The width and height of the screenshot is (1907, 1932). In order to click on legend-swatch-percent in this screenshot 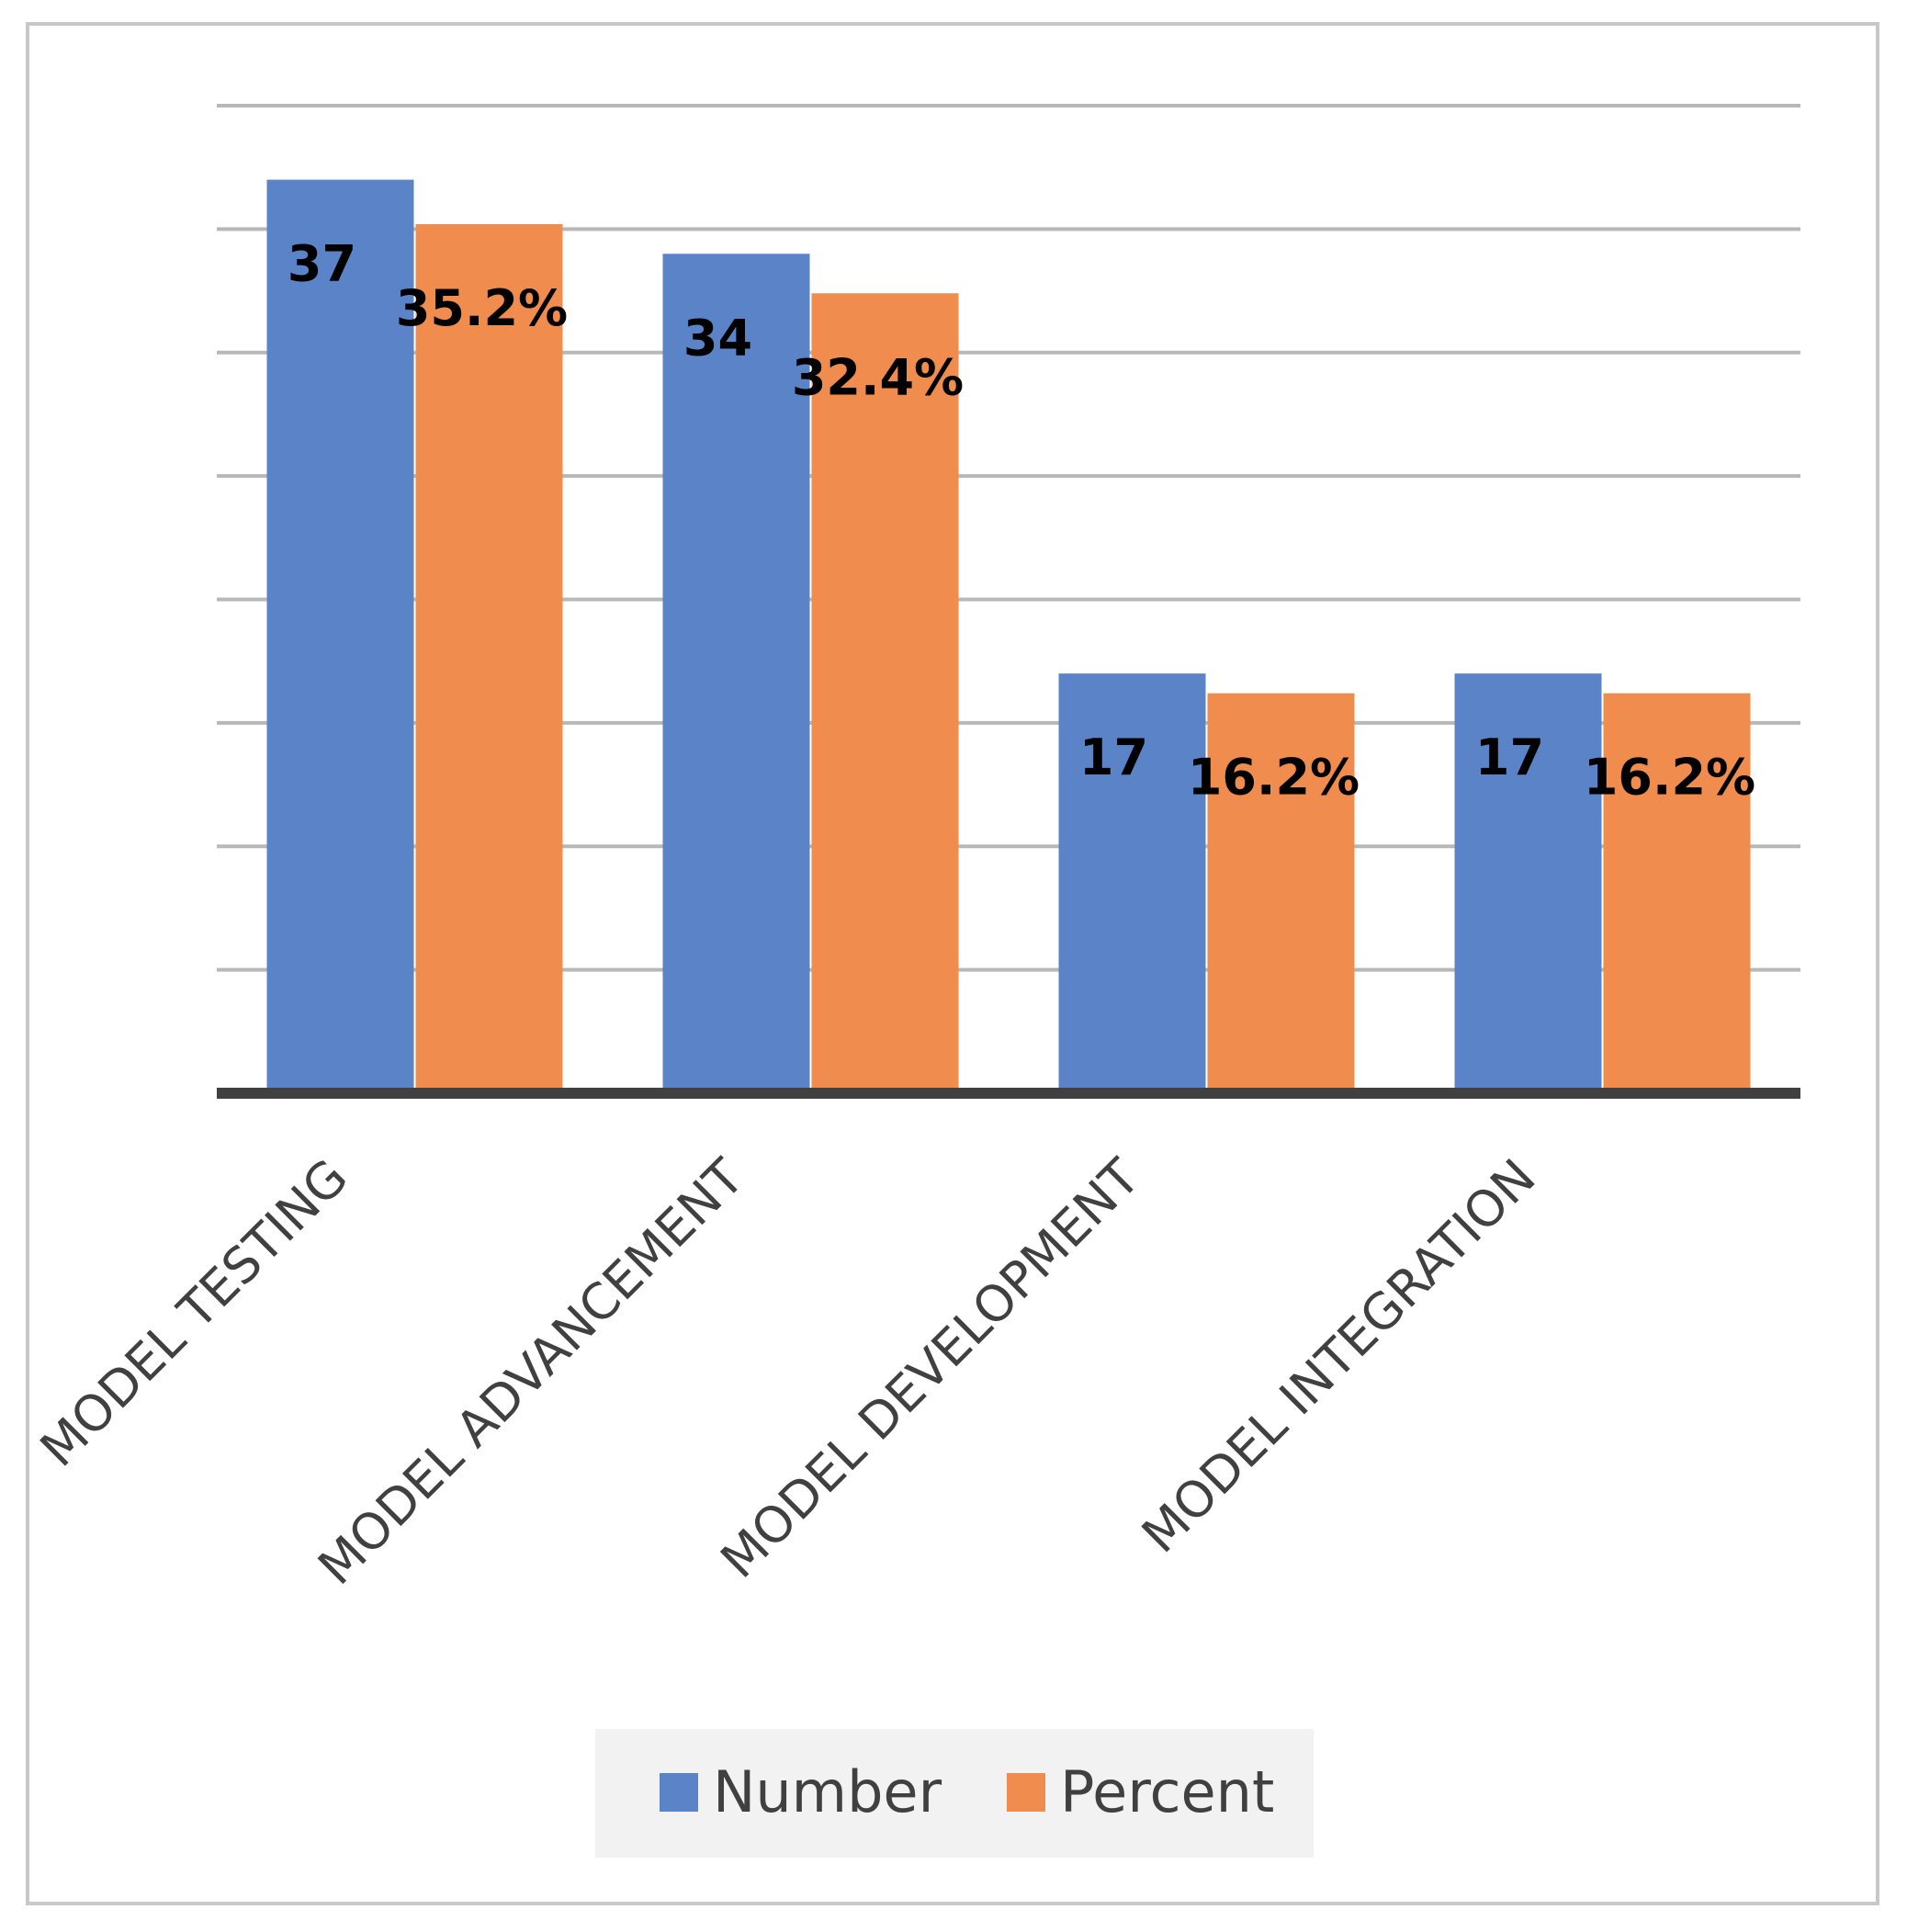, I will do `click(1026, 1792)`.